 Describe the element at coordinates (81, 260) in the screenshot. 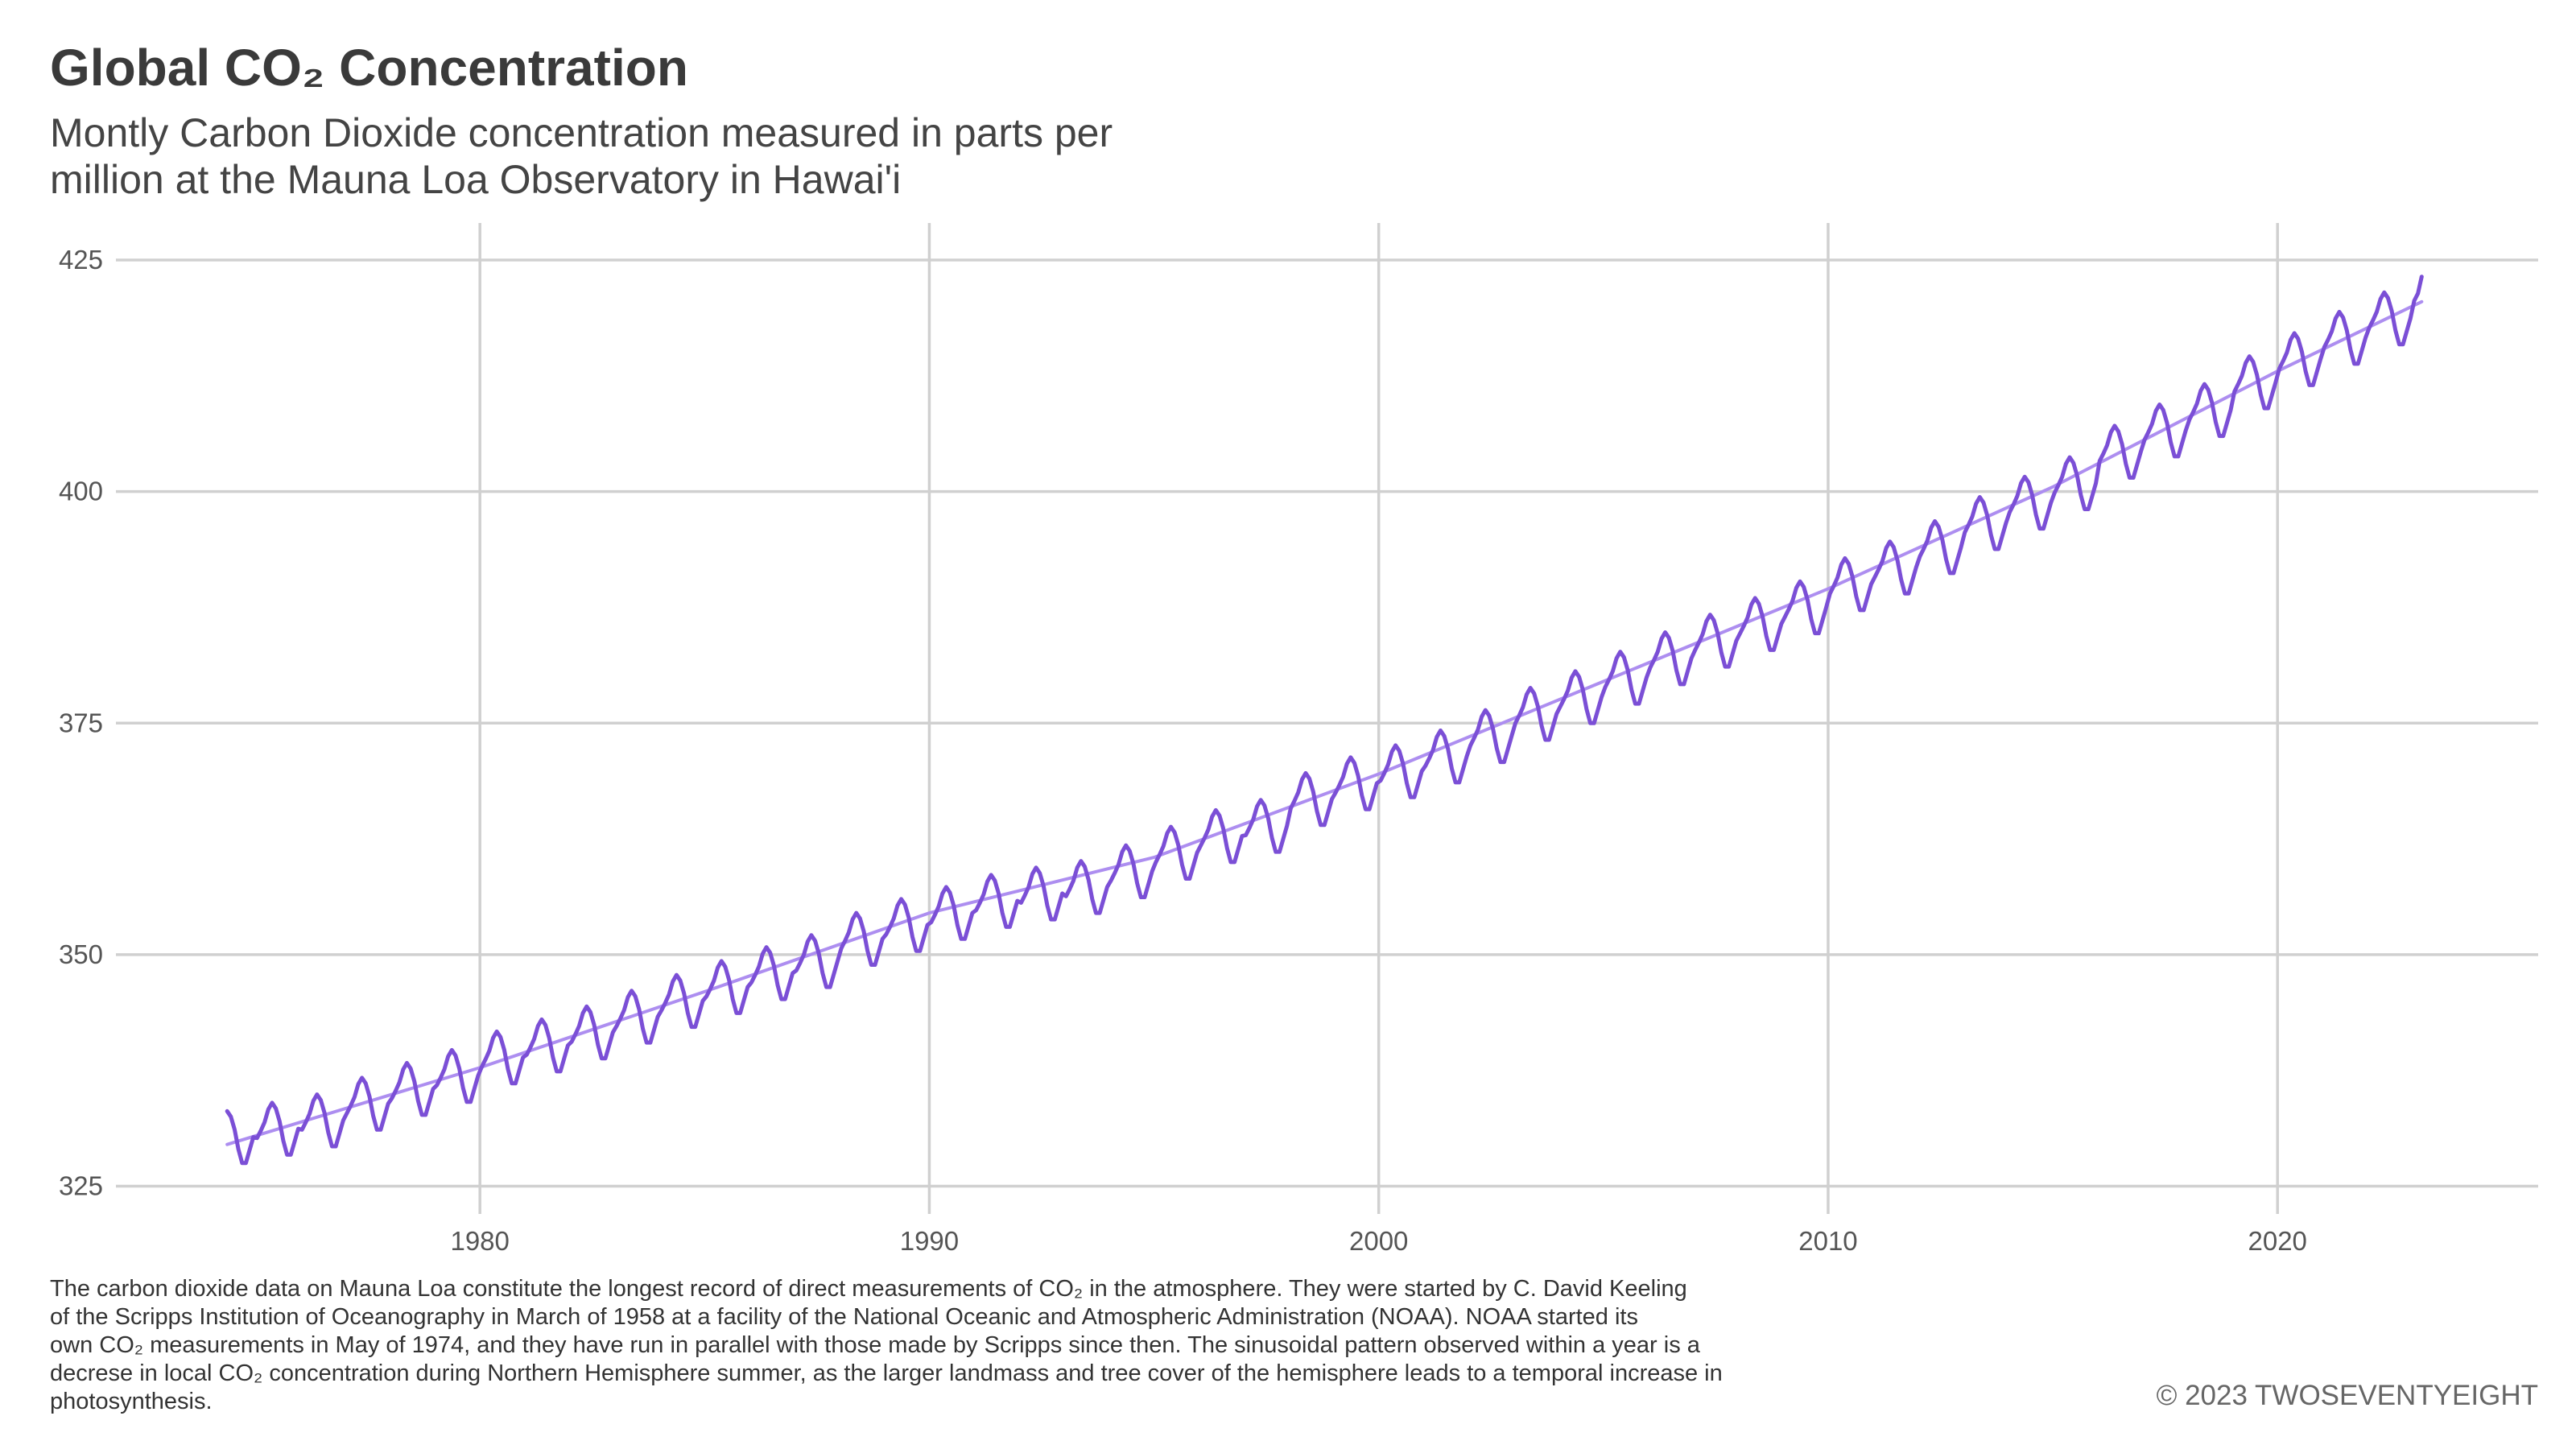

I see `y-tick-label: 425` at that location.